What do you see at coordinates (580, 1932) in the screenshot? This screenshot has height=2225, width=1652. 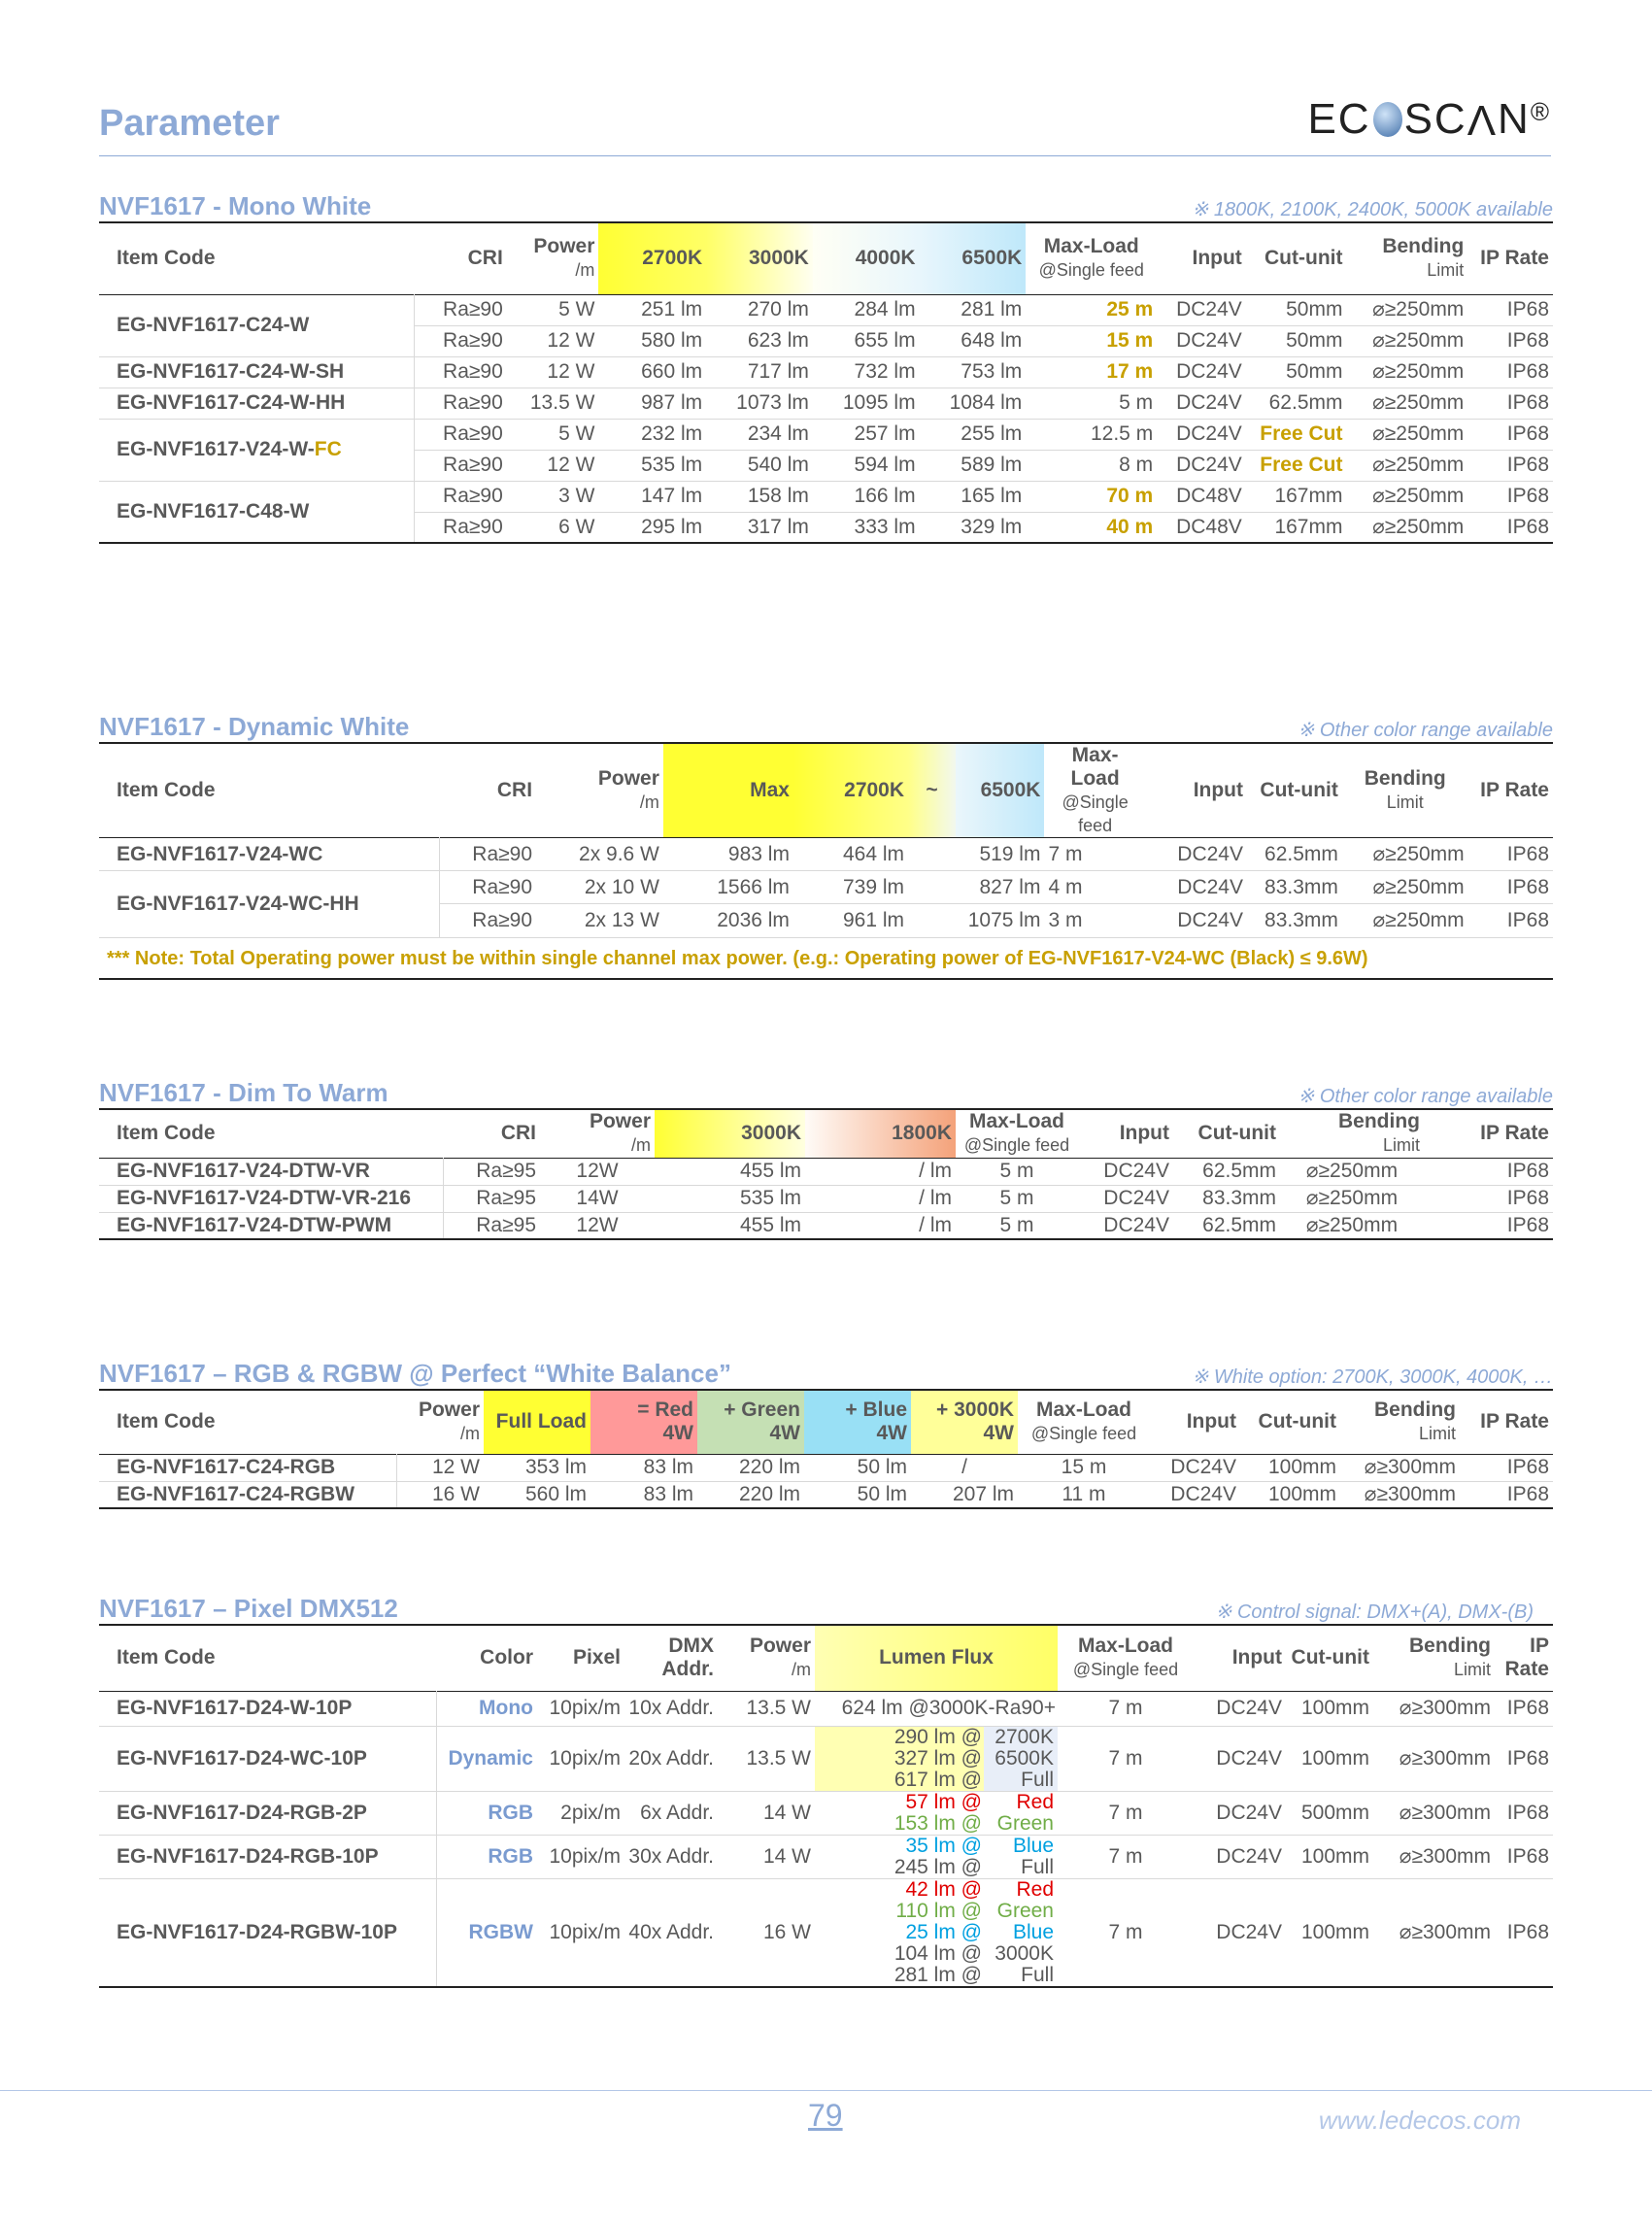 I see `cell-pixel: 10pix/m` at bounding box center [580, 1932].